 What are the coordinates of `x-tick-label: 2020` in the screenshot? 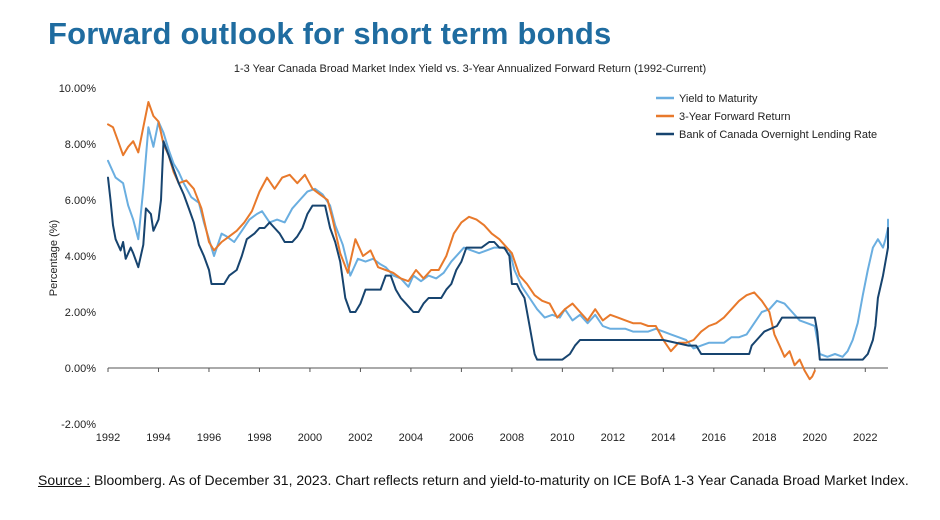 It's located at (815, 438).